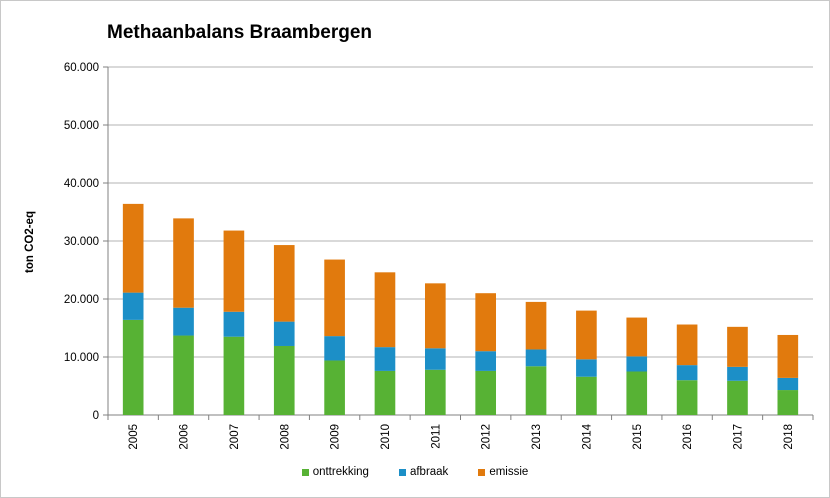 Image resolution: width=830 pixels, height=498 pixels. I want to click on legend-label: emissie, so click(509, 472).